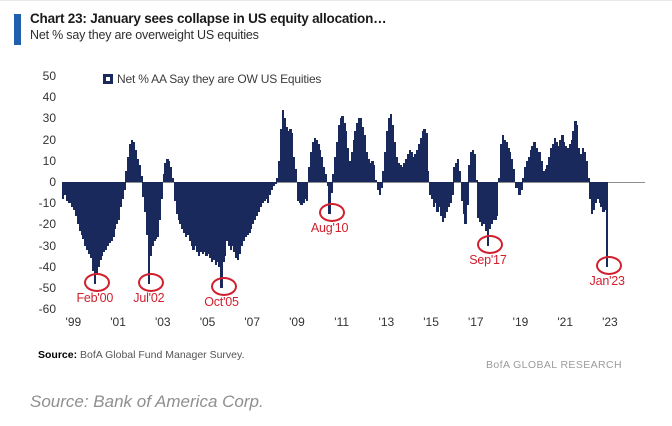 The height and width of the screenshot is (426, 672). What do you see at coordinates (161, 355) in the screenshot?
I see `source-text: BofA Global Fund Manager Survey.` at bounding box center [161, 355].